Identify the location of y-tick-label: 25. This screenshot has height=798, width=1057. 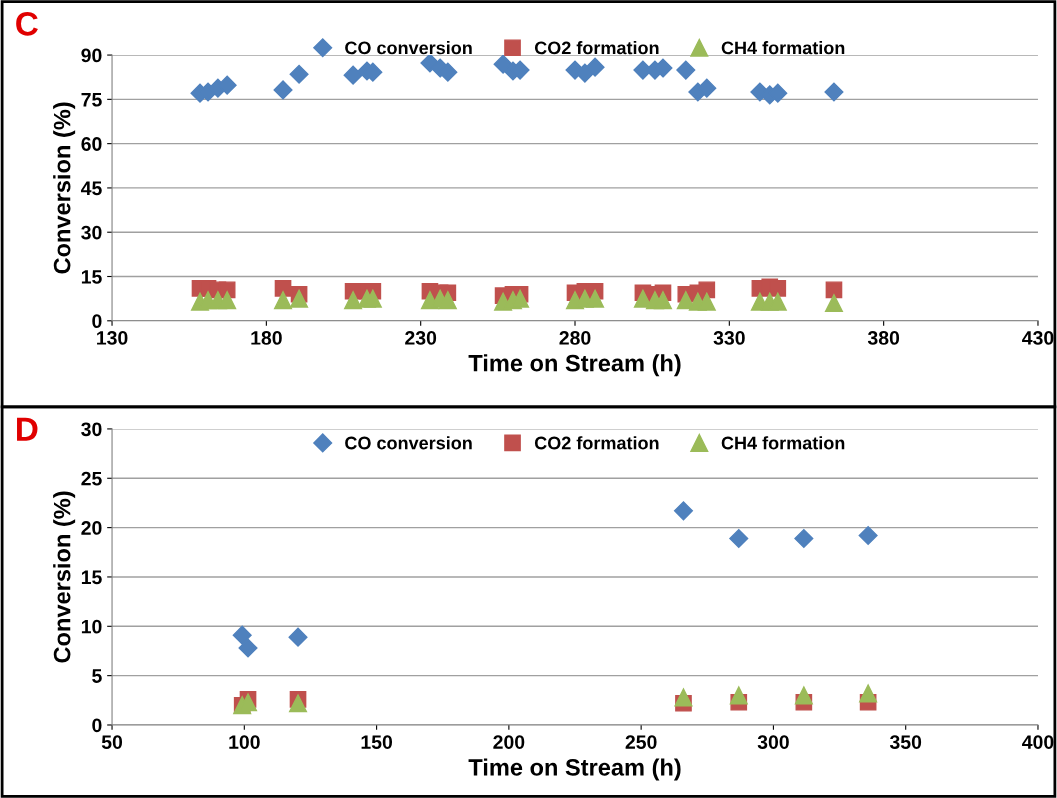
(91, 478).